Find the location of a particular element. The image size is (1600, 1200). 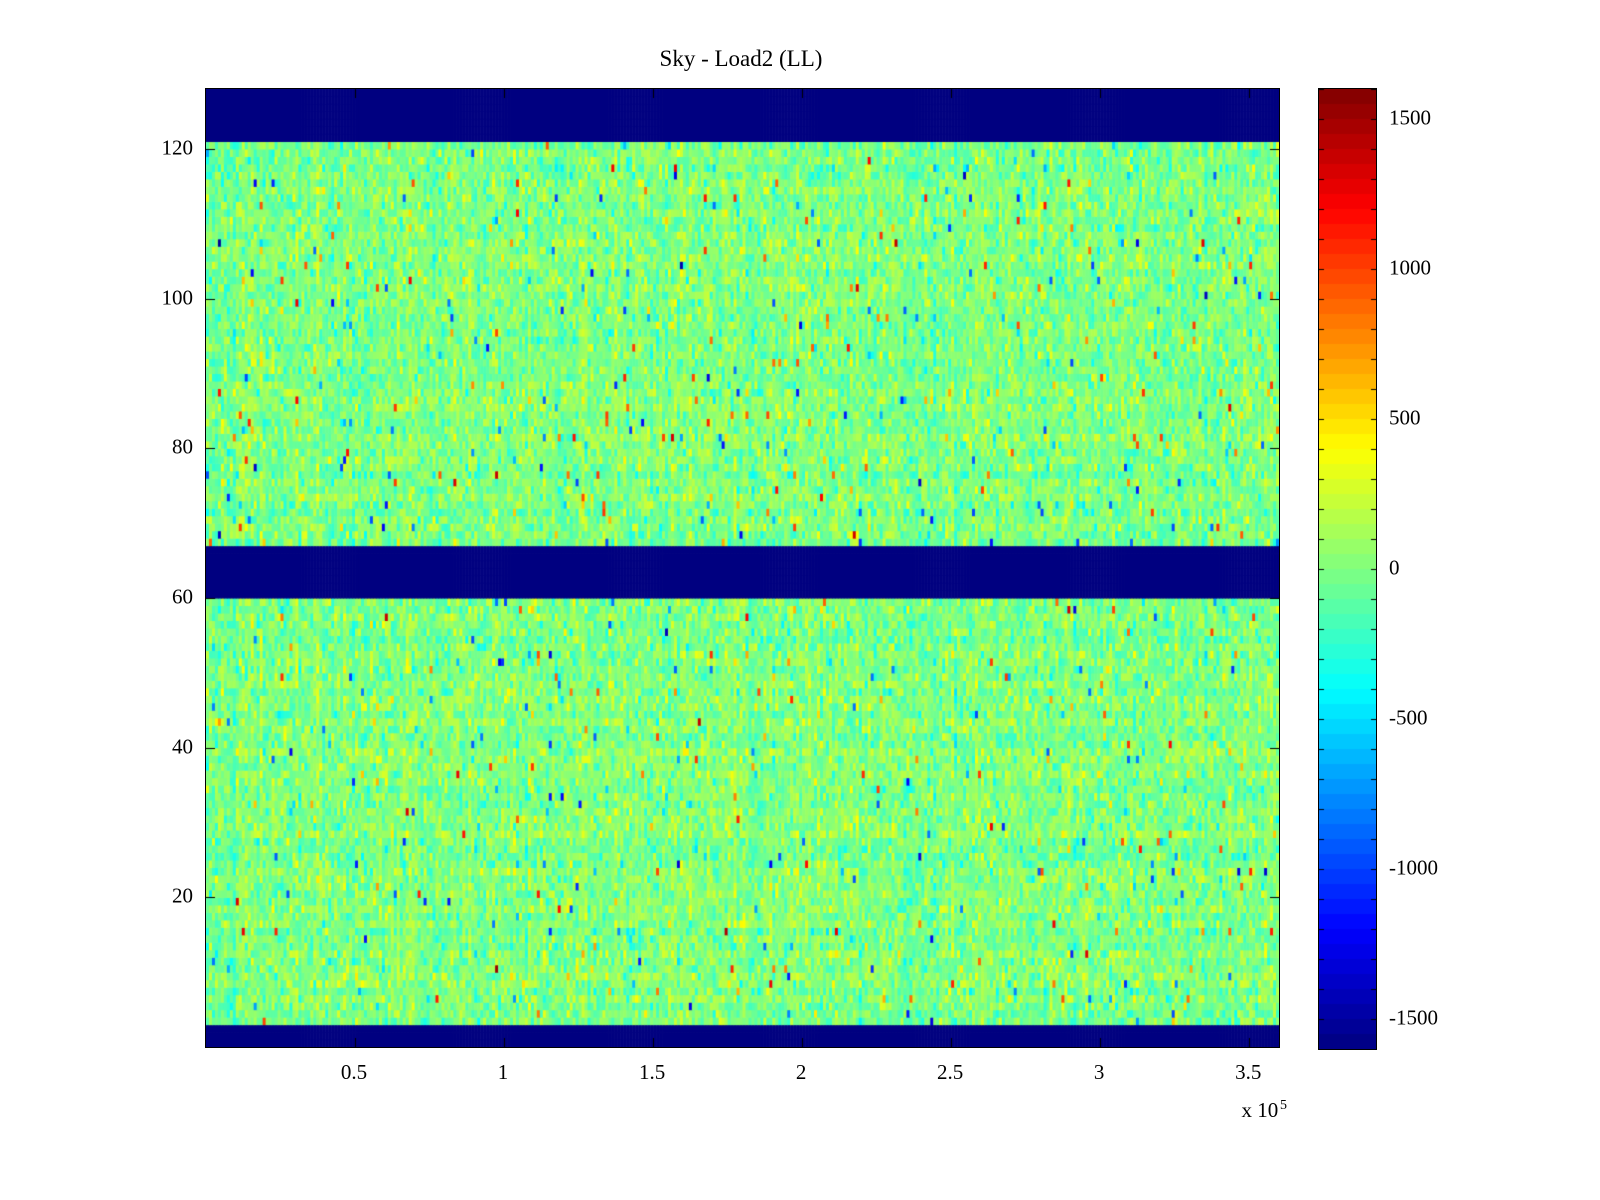

x-tick-label: 1.5 is located at coordinates (652, 1072).